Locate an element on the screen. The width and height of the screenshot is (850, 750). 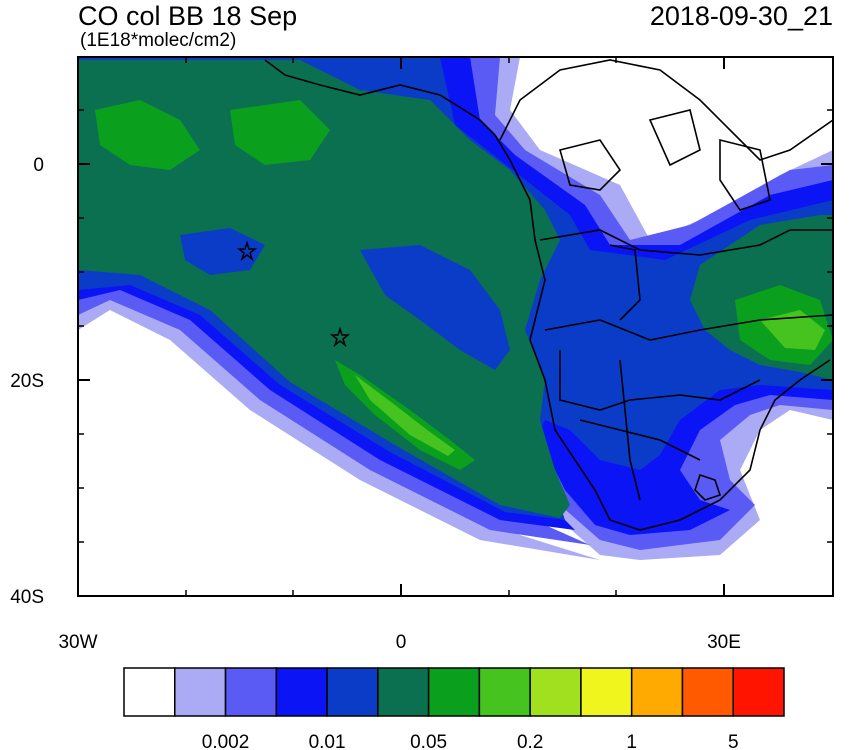
colorbar is located at coordinates (454, 692).